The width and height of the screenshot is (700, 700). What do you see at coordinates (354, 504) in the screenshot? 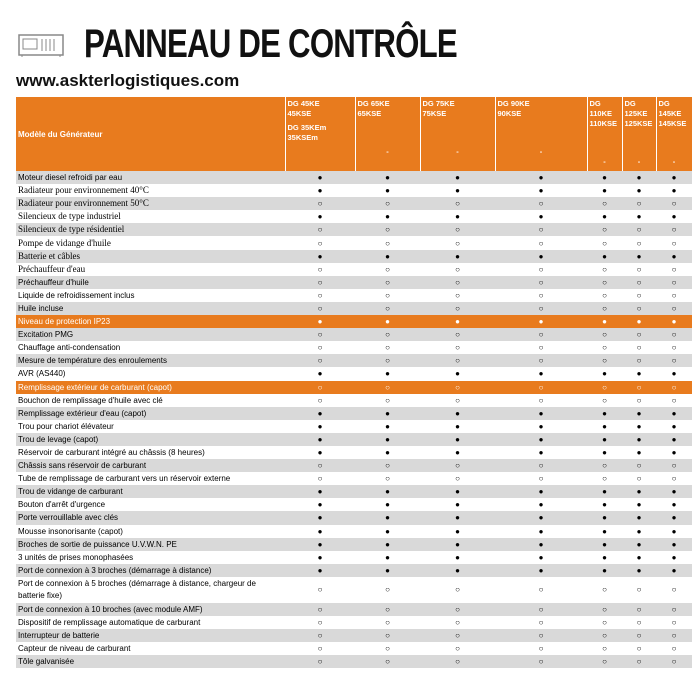
I see `row: Bouton d'arrêt d'urgence ● ● ● ● ● ● ●` at bounding box center [354, 504].